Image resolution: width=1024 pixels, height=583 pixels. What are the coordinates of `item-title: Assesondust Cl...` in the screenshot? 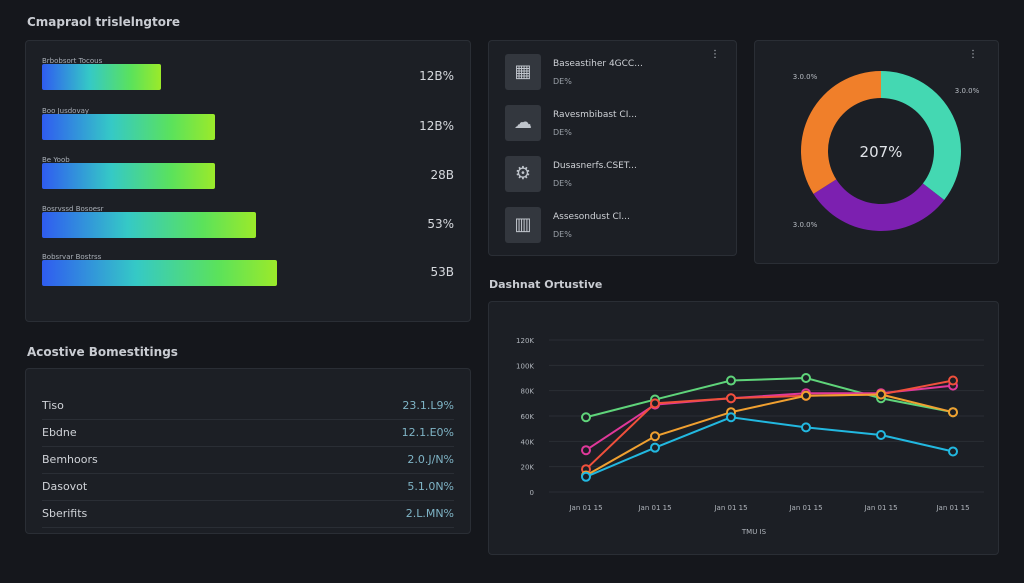 It's located at (591, 217).